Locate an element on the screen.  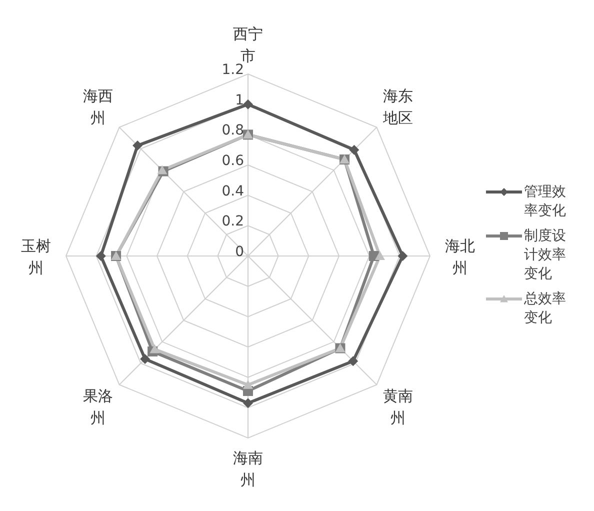
spoke-label: 海北州 is located at coordinates (460, 257).